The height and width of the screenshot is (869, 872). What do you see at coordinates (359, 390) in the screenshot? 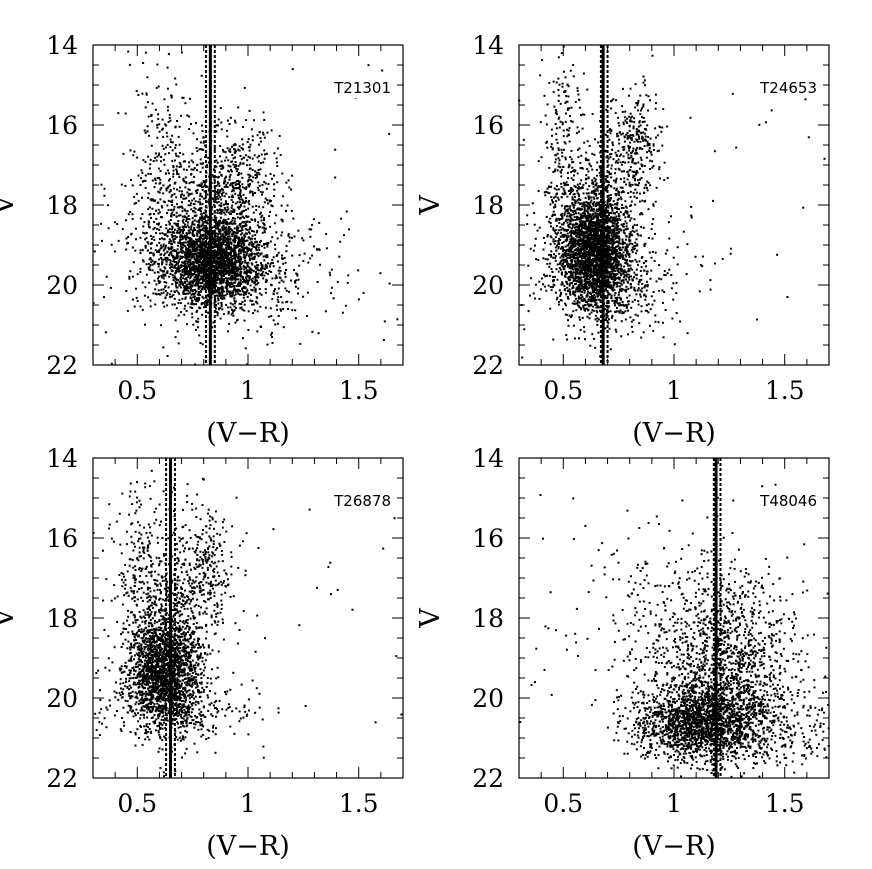
I see `x-tick-label: 1.5` at bounding box center [359, 390].